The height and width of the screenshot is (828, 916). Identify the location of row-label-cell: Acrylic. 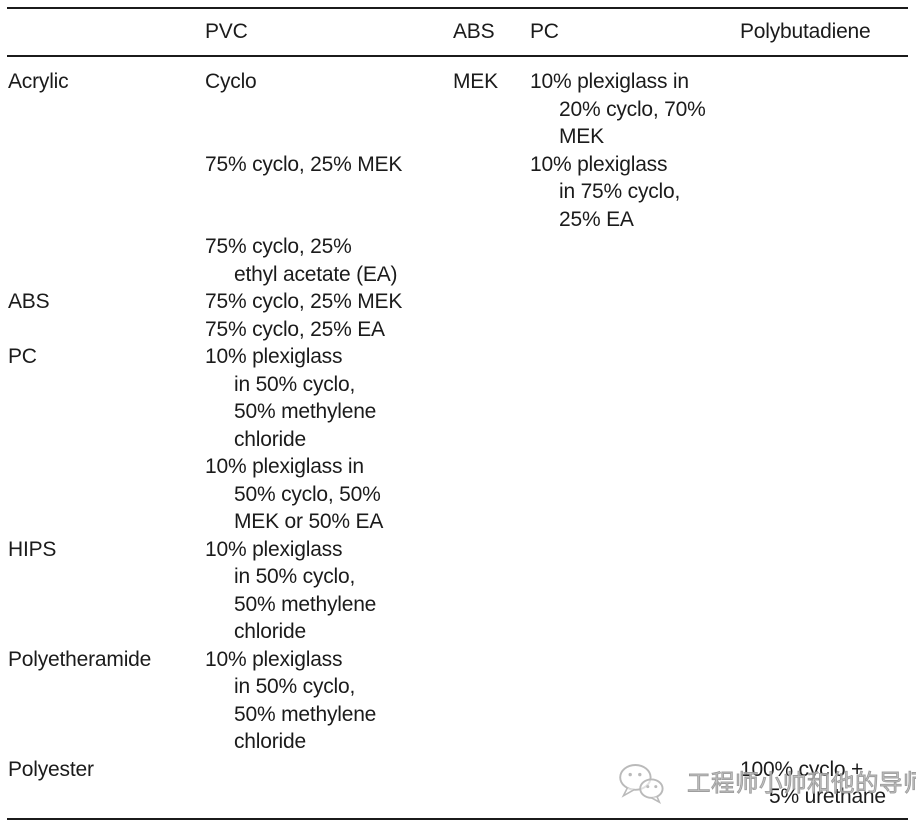
(106, 82).